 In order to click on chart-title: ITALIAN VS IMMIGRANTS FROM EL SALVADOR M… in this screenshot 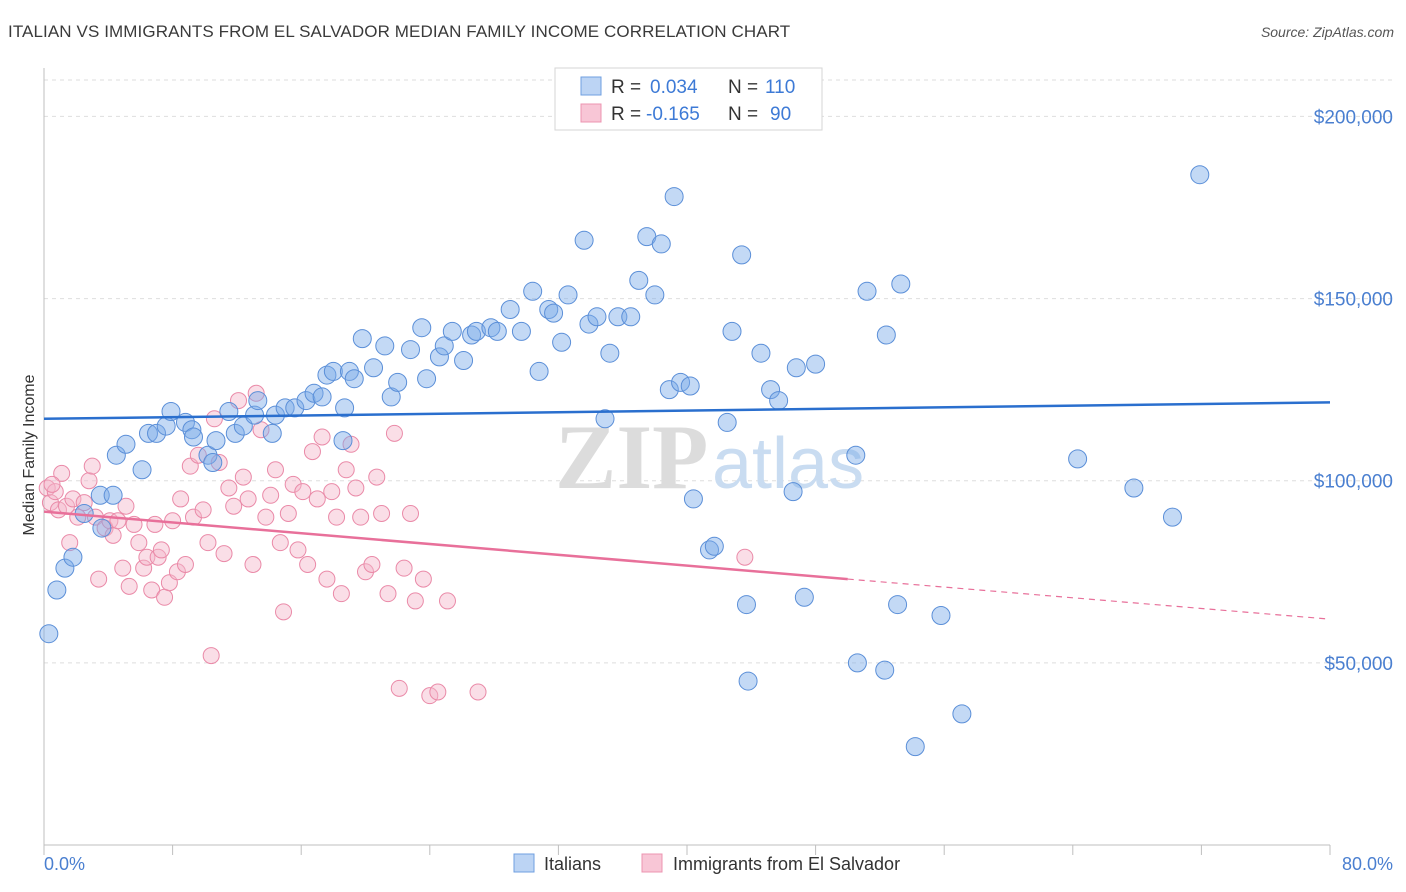, I will do `click(399, 31)`.